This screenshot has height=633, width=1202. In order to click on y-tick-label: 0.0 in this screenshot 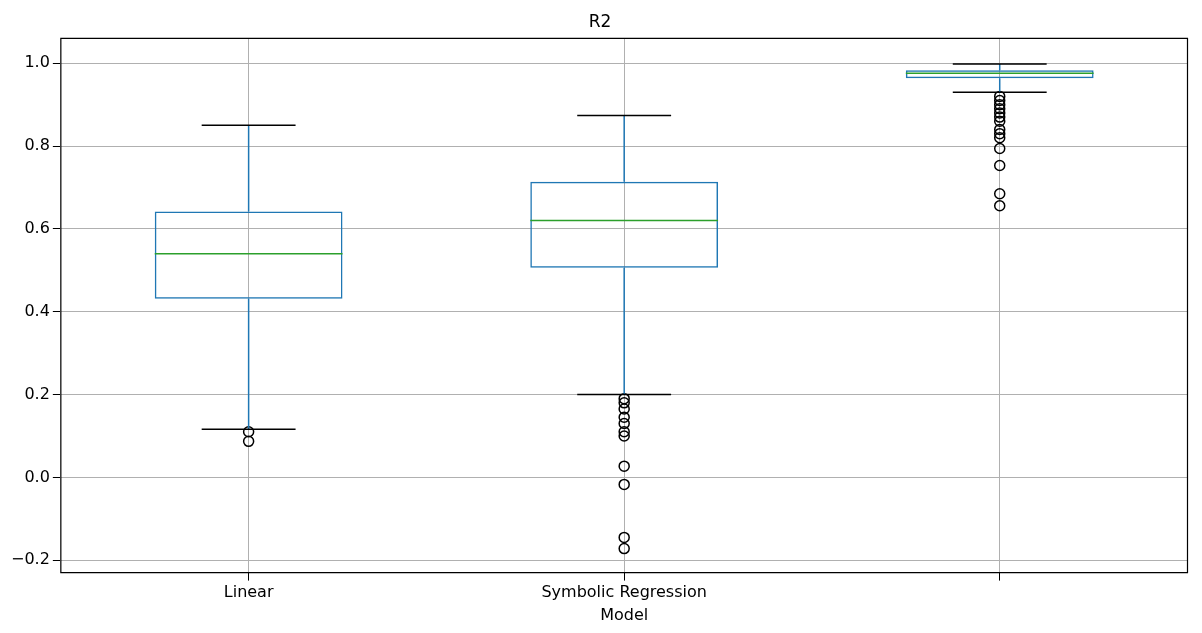, I will do `click(37, 476)`.